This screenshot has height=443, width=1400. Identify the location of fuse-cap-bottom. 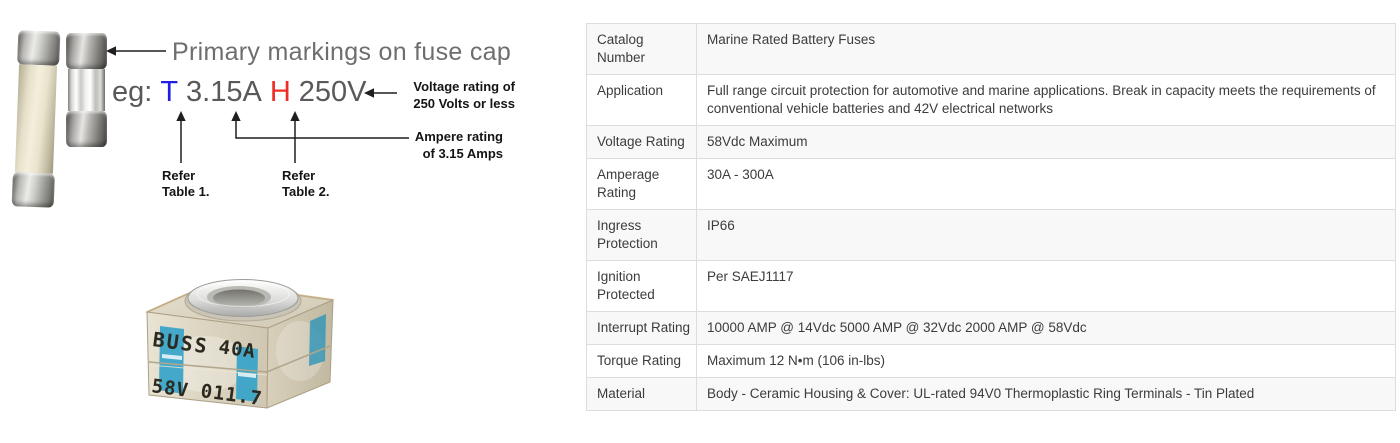
(86, 129).